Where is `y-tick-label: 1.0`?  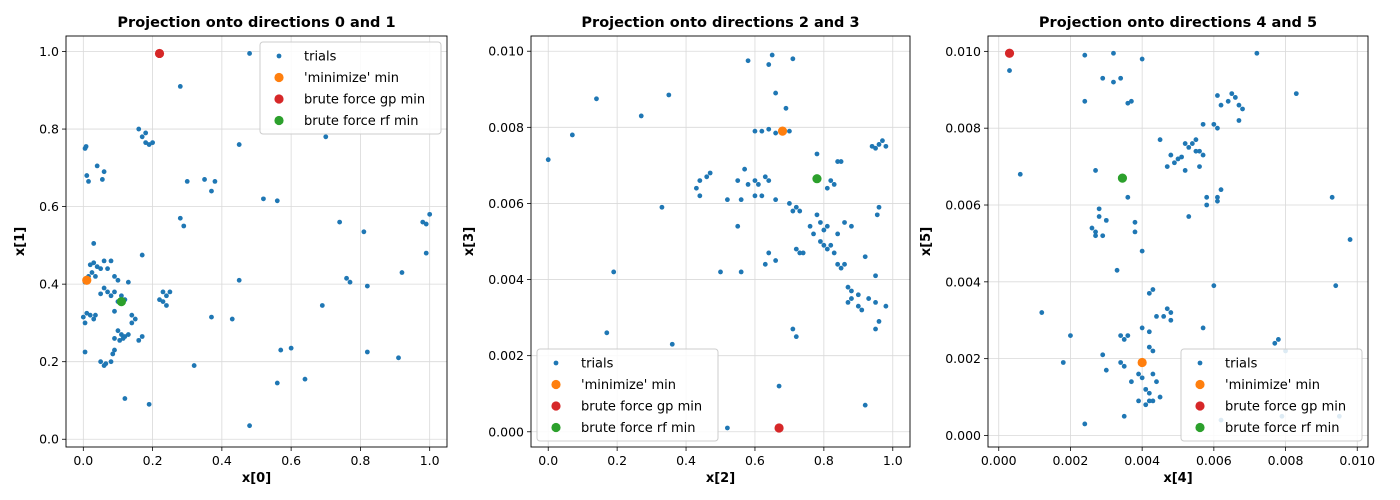 y-tick-label: 1.0 is located at coordinates (49, 51).